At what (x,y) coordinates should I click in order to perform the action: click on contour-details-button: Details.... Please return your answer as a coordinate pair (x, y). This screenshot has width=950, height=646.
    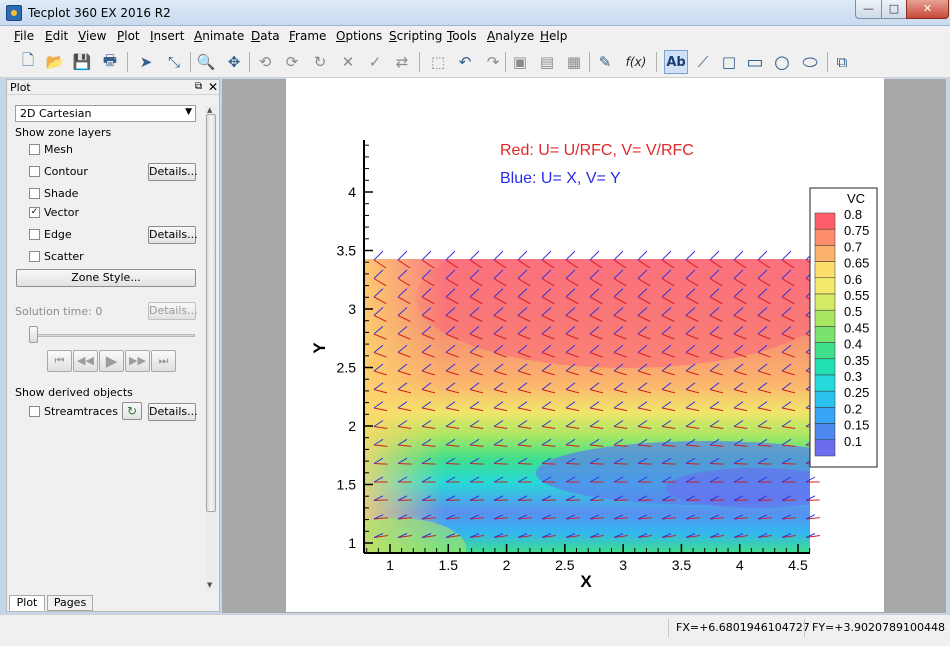
    Looking at the image, I should click on (173, 172).